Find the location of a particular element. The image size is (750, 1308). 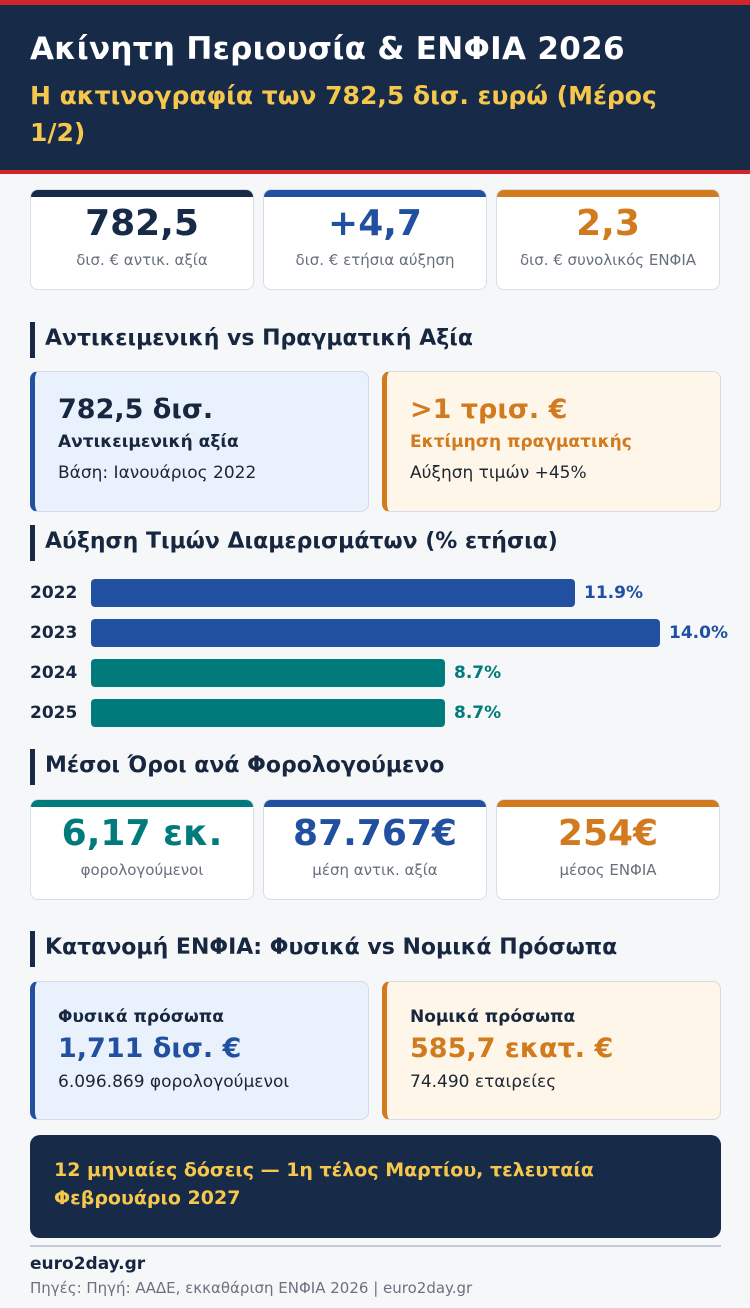

avg-label: μέση αντικ. αξία is located at coordinates (375, 870).